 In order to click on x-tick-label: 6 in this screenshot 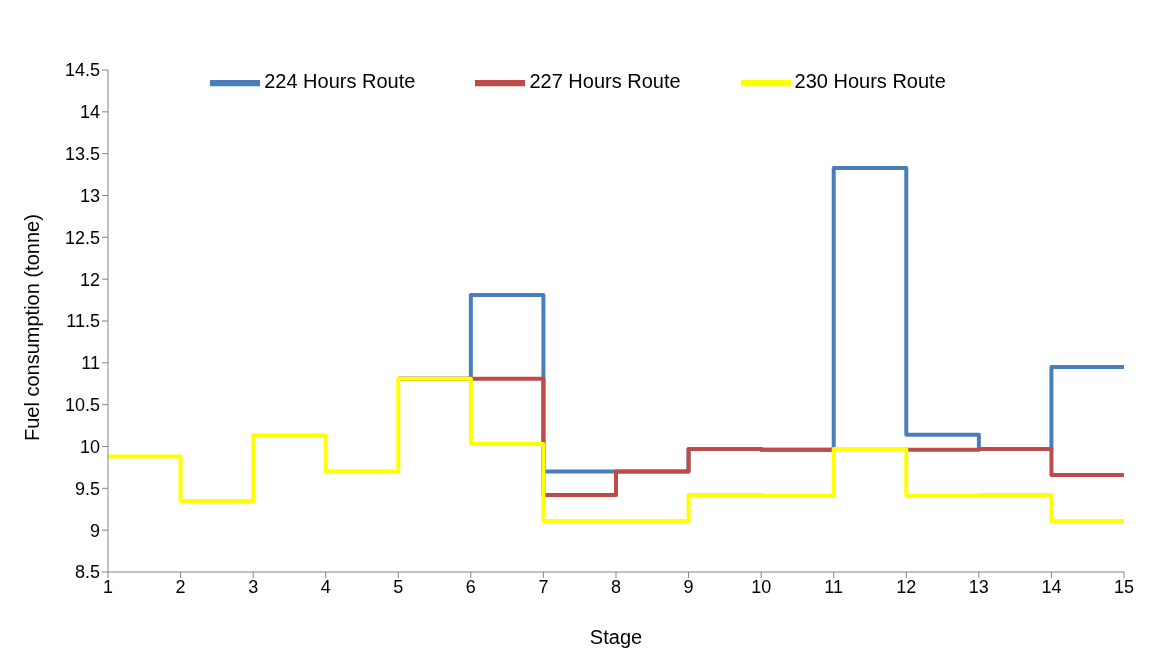, I will do `click(470, 586)`.